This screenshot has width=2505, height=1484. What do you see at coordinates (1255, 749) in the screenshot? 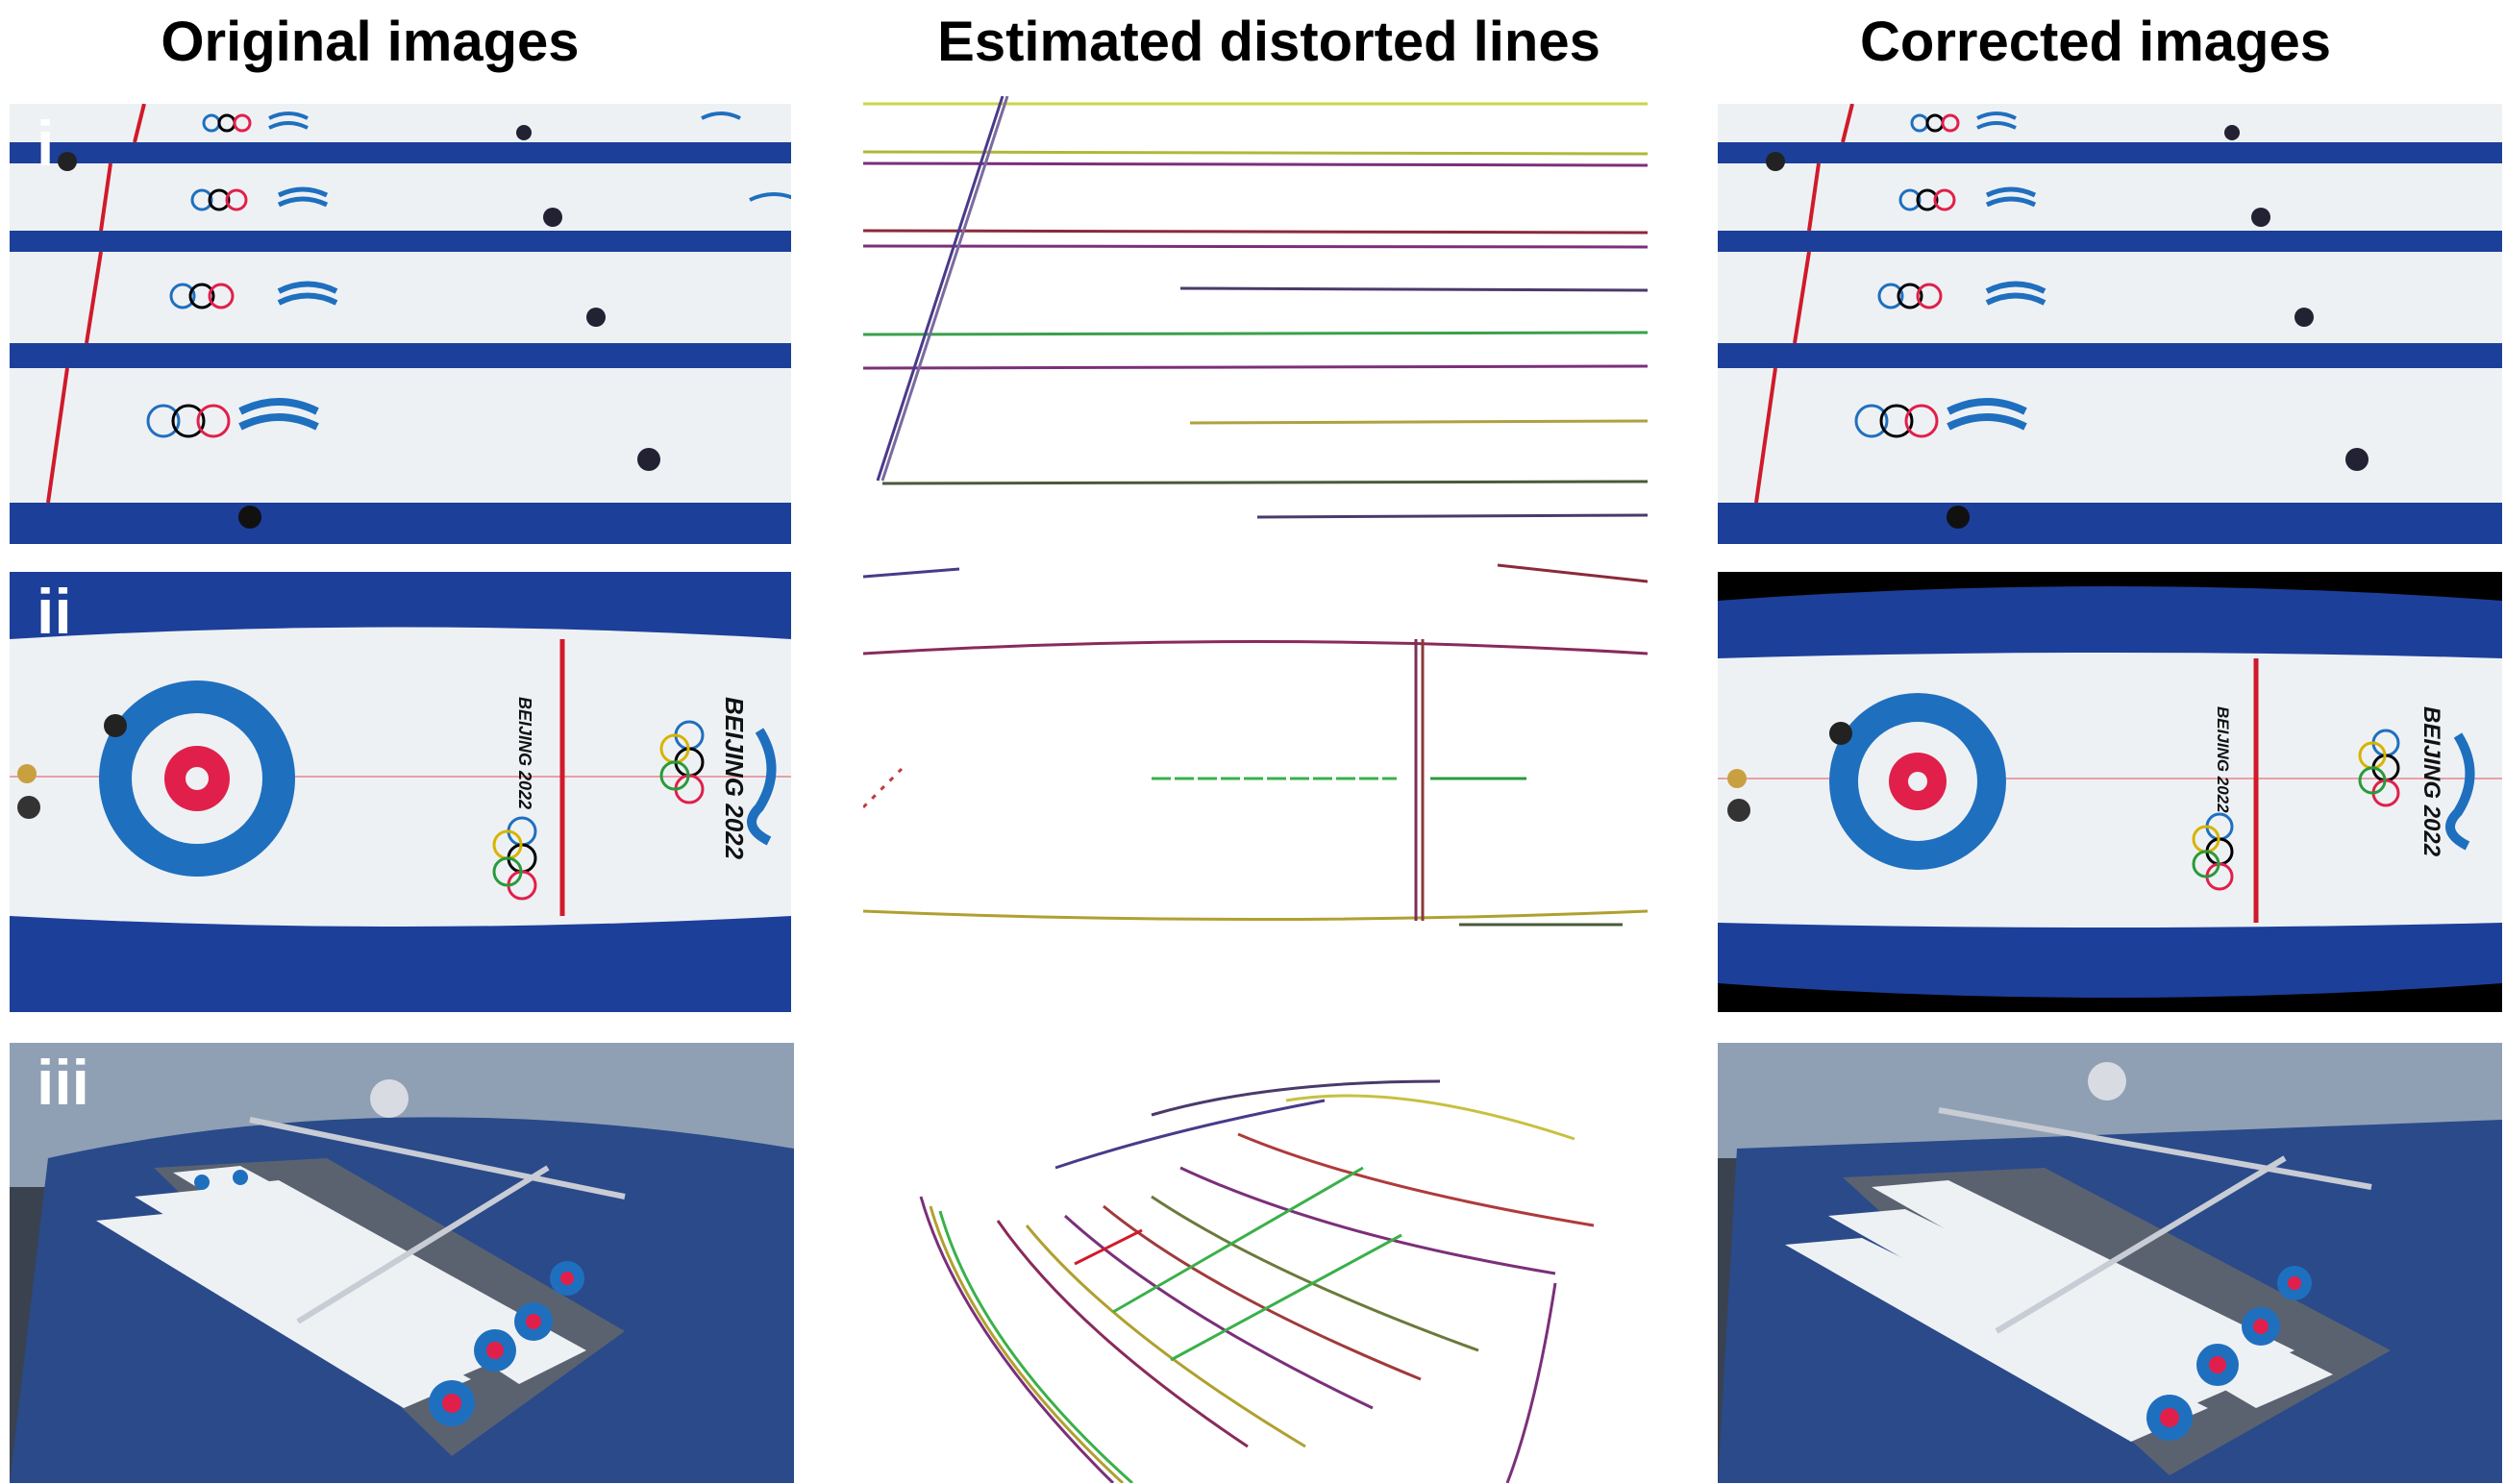
I see `row-ii-lines-image` at bounding box center [1255, 749].